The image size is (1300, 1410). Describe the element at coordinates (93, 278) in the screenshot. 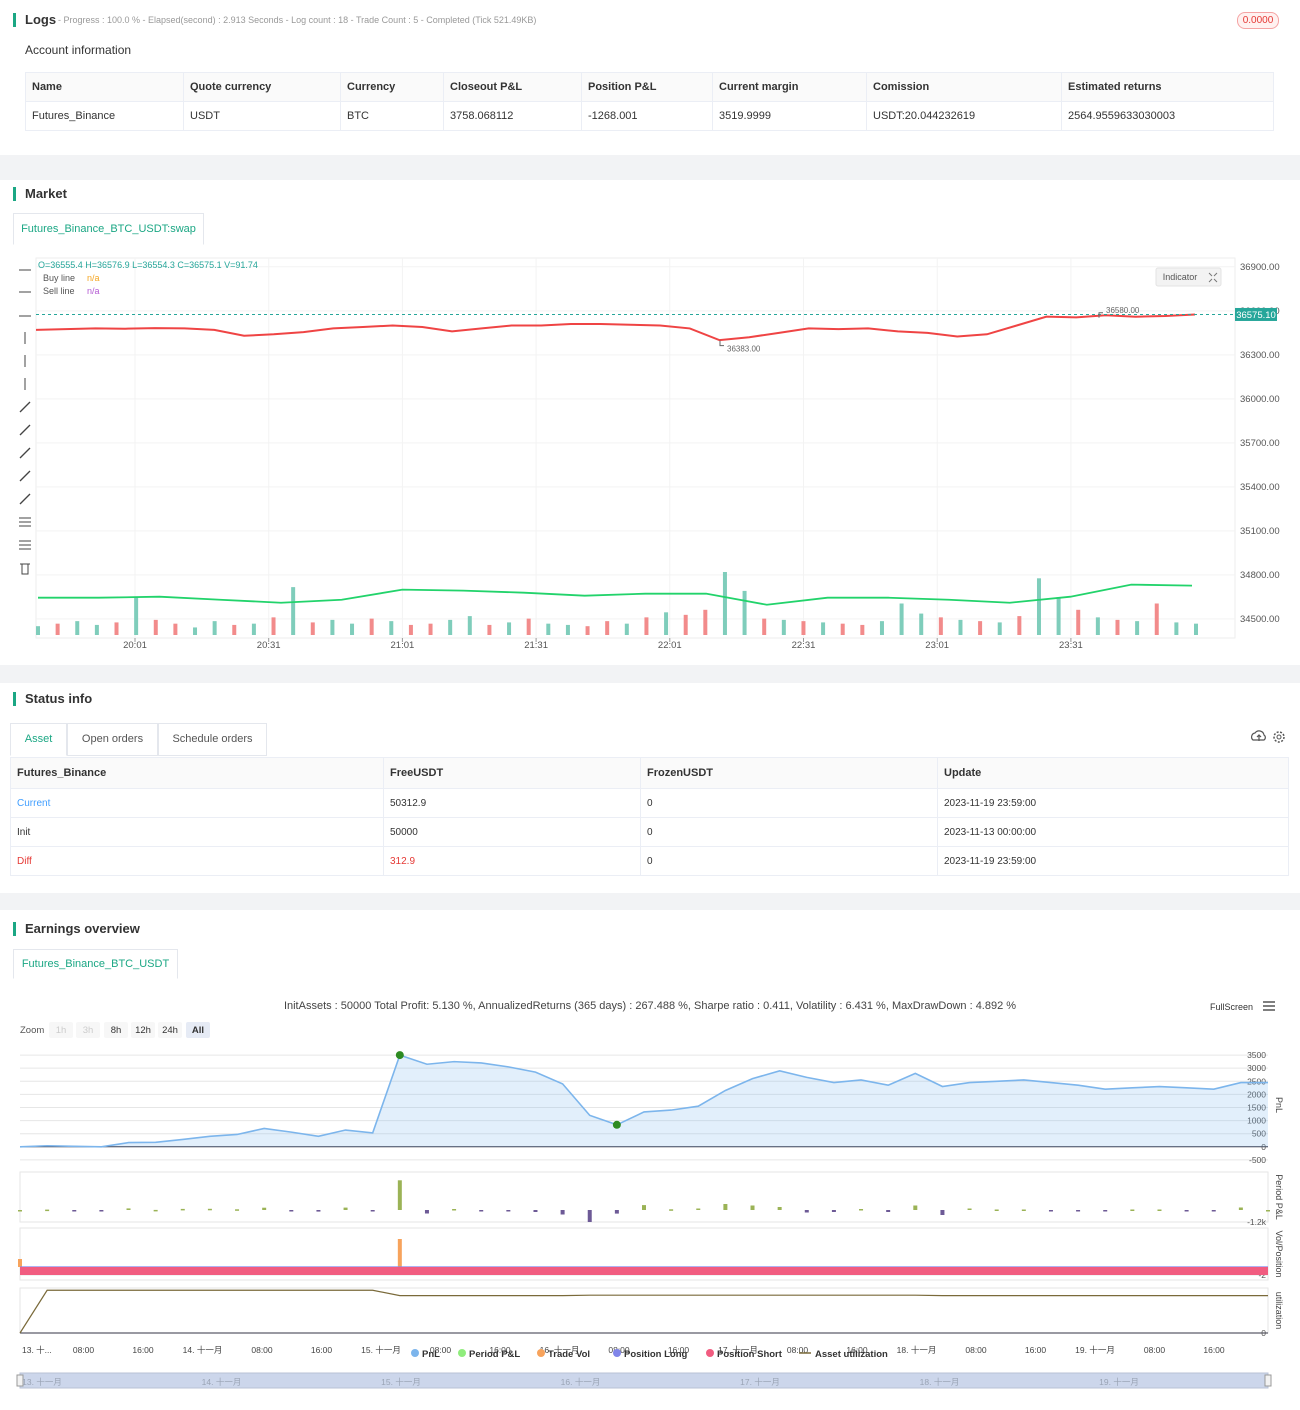

I see `indicator-value: n/a` at that location.